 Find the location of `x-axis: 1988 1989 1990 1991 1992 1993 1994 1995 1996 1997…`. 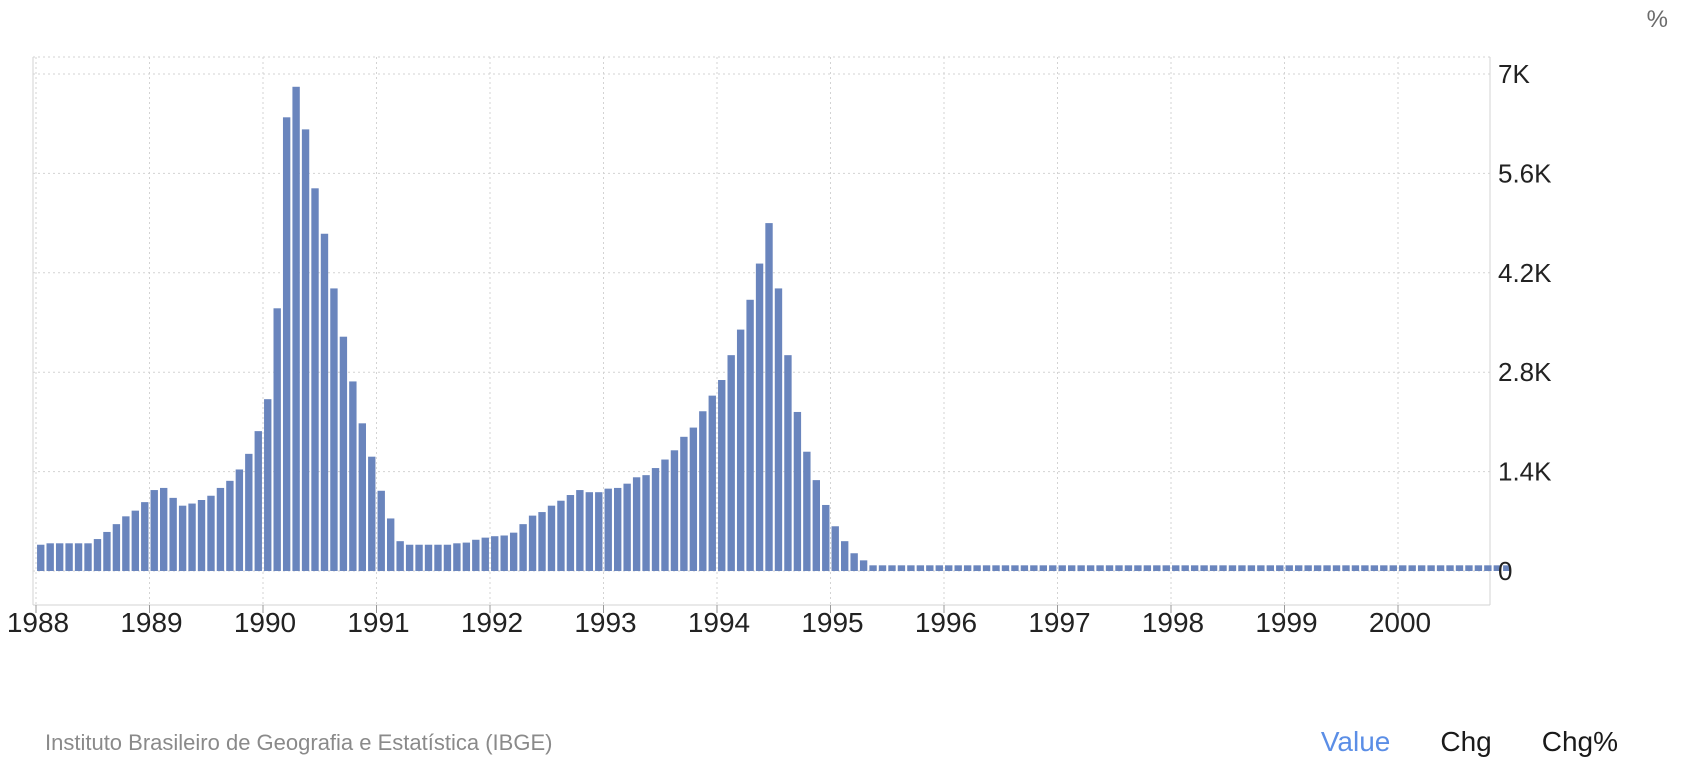

x-axis: 1988 1989 1990 1991 1992 1993 1994 1995 1996 1997… is located at coordinates (719, 621).